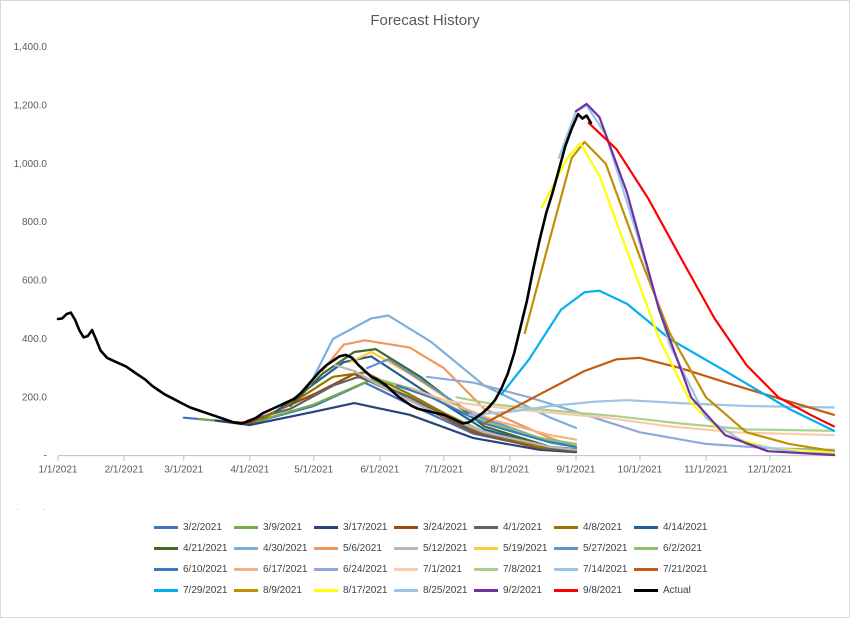  What do you see at coordinates (362, 548) in the screenshot?
I see `legend-label: 5/6/2021` at bounding box center [362, 548].